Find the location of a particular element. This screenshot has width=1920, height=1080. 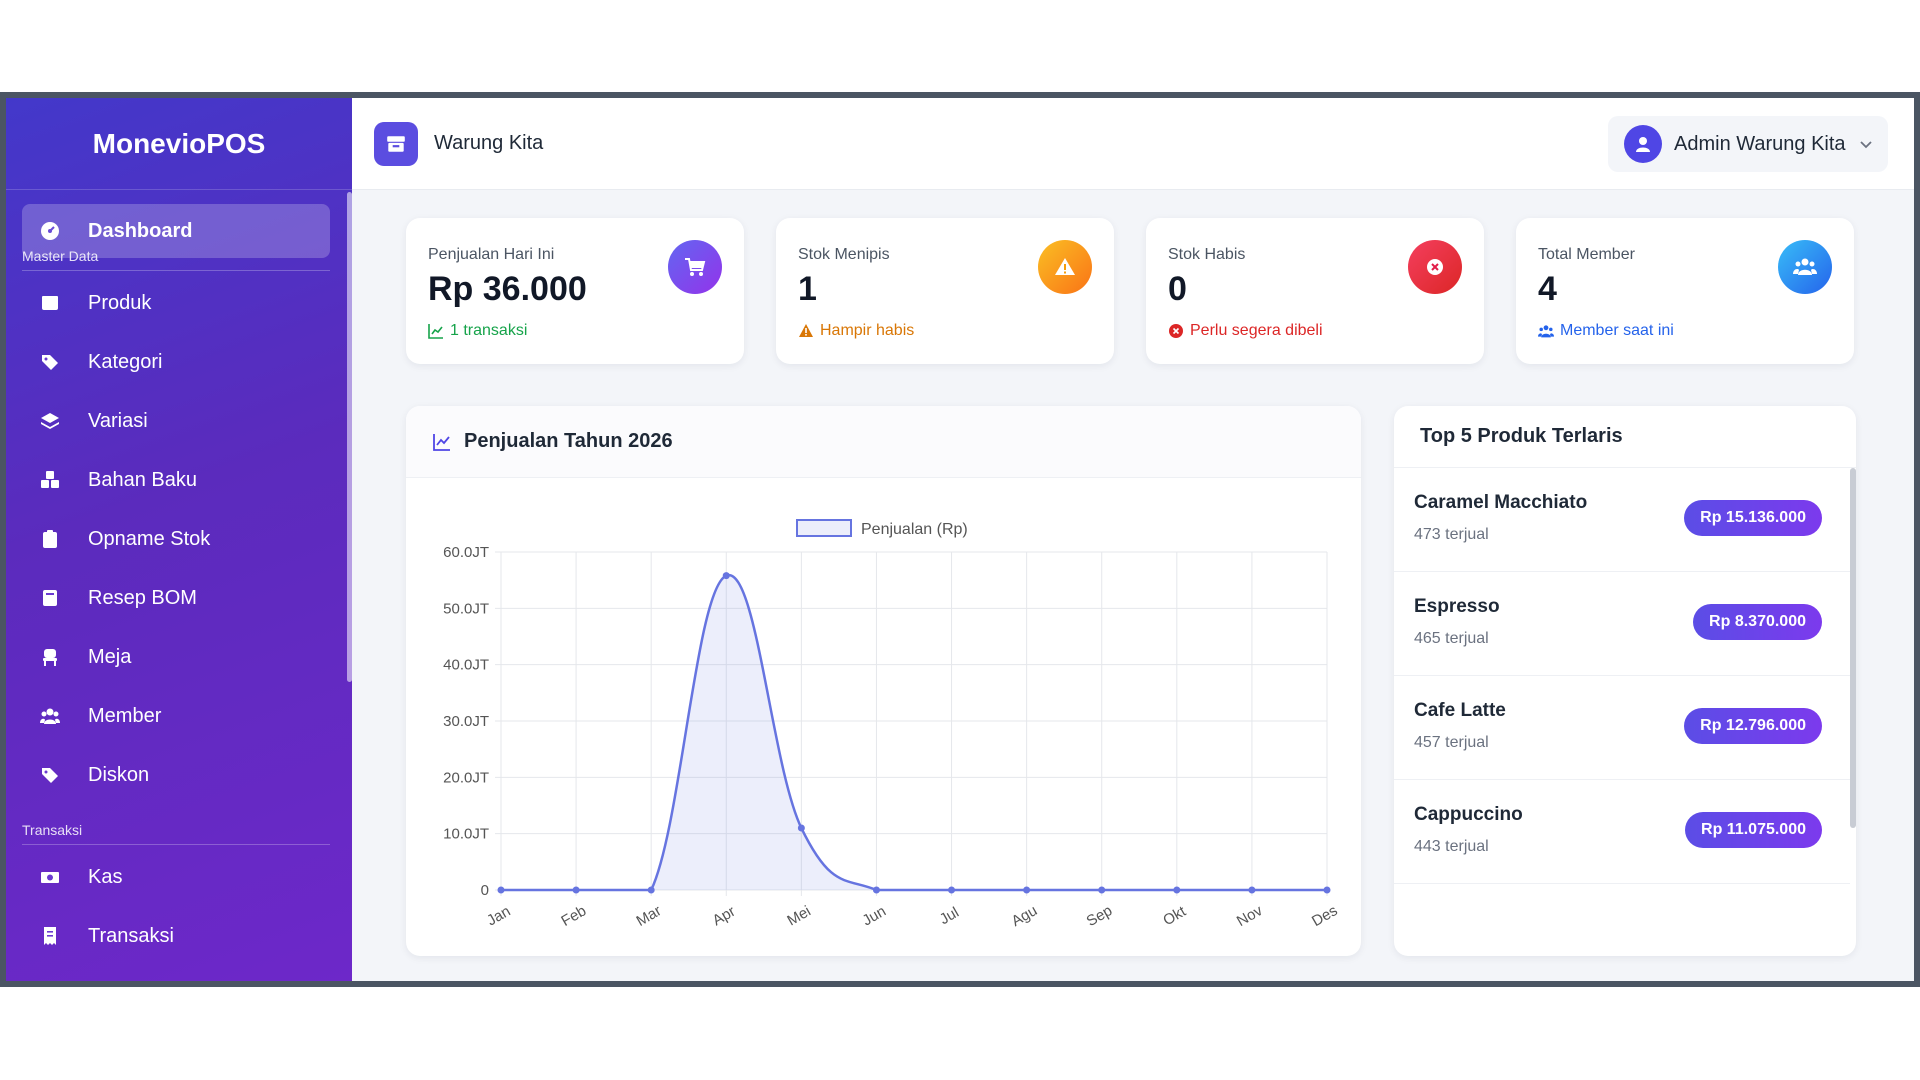

sidebar-item-label: Bahan Baku is located at coordinates (142, 479).